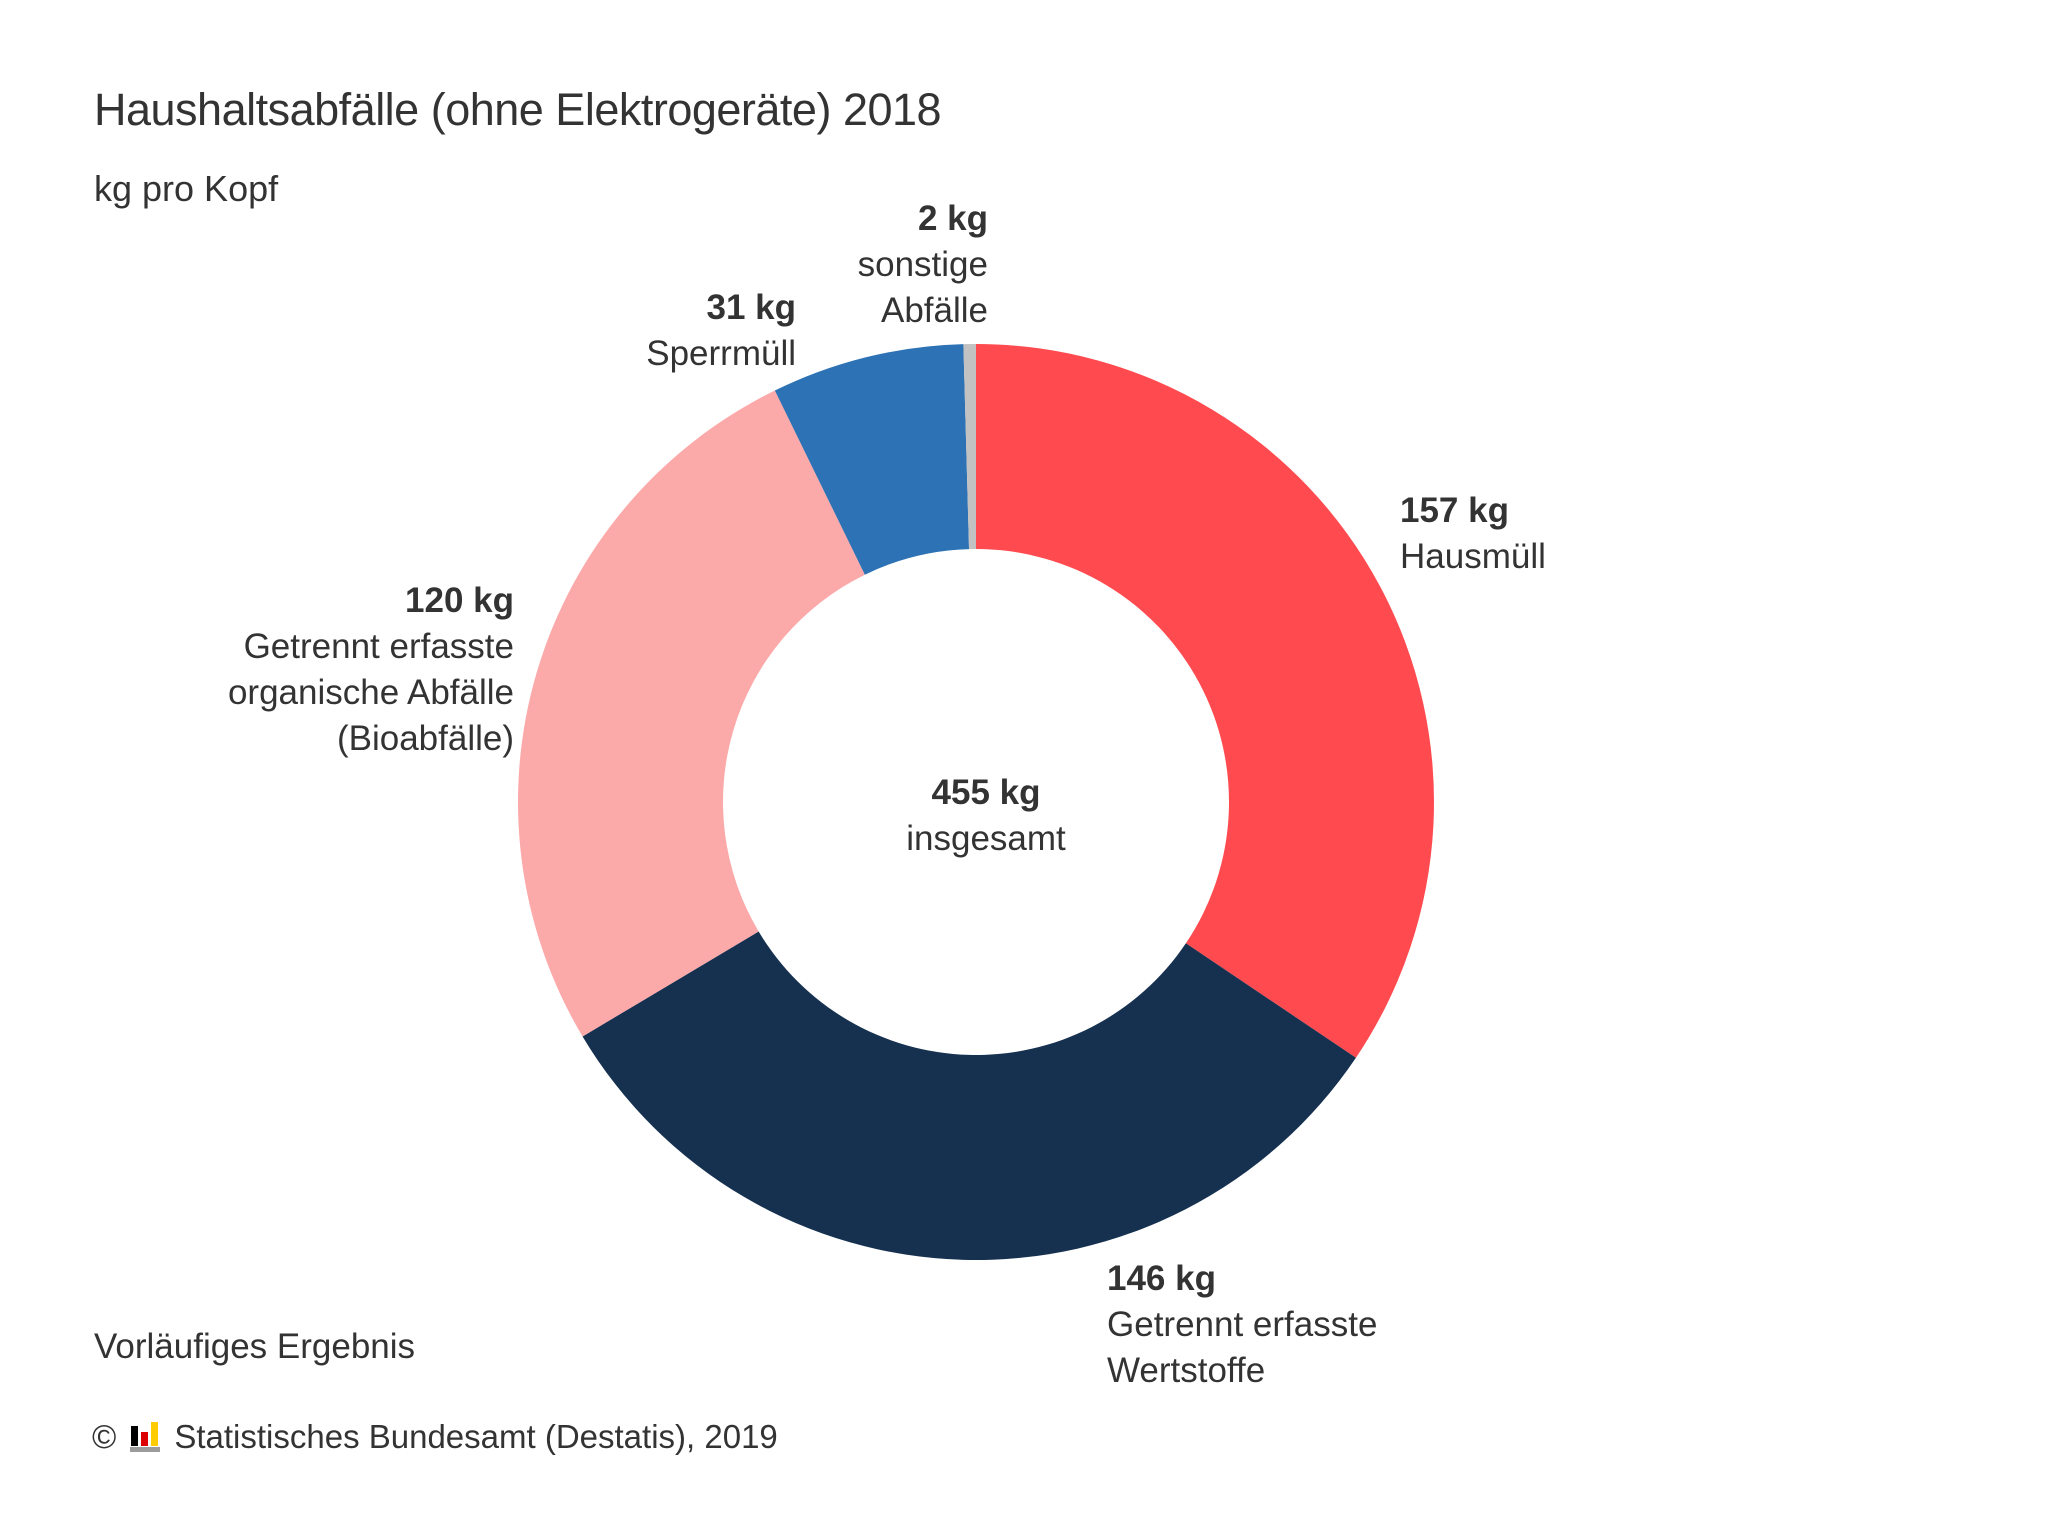  I want to click on value-label: 31 kg, so click(751, 307).